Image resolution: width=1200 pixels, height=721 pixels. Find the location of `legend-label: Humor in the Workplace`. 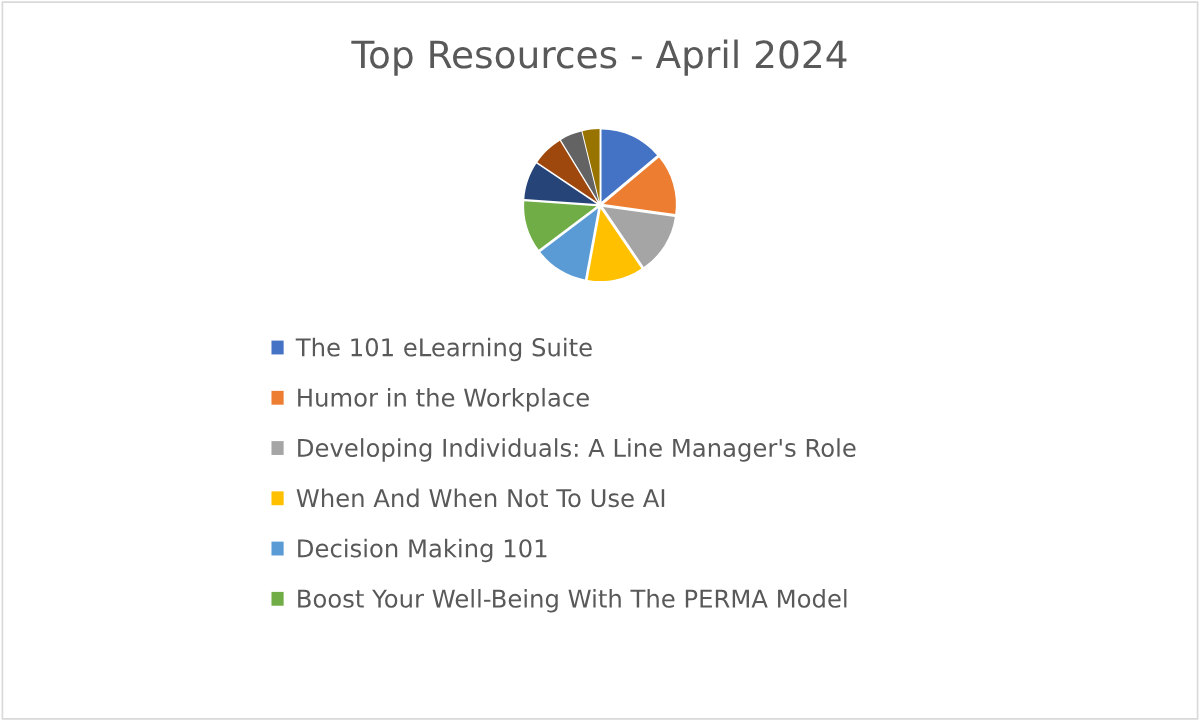

legend-label: Humor in the Workplace is located at coordinates (443, 399).